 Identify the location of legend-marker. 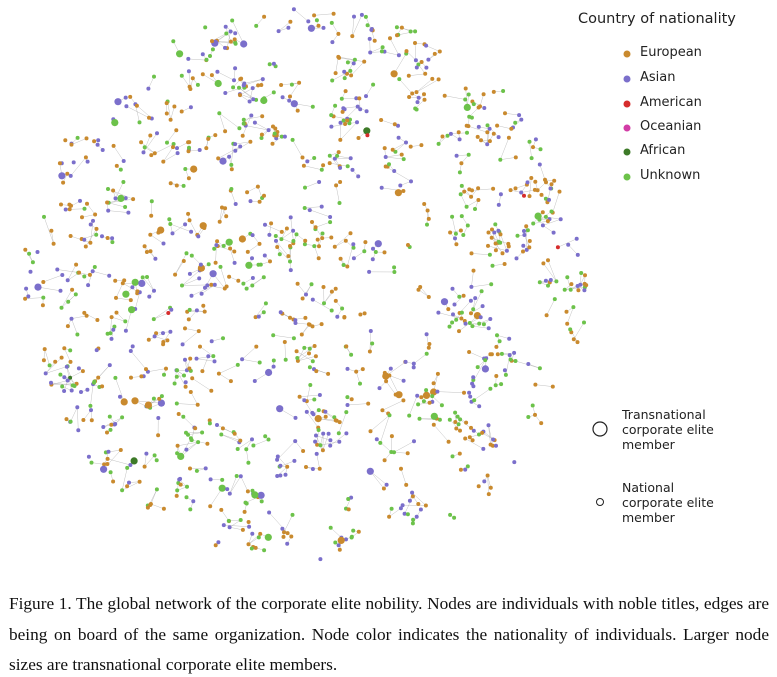
(627, 177).